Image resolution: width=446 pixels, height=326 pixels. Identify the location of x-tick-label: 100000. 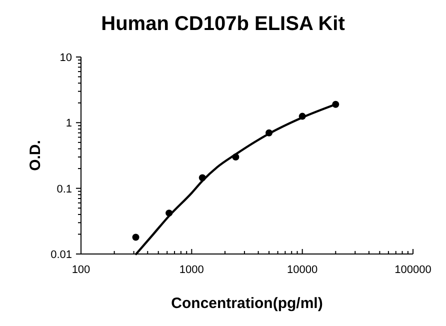
(413, 270).